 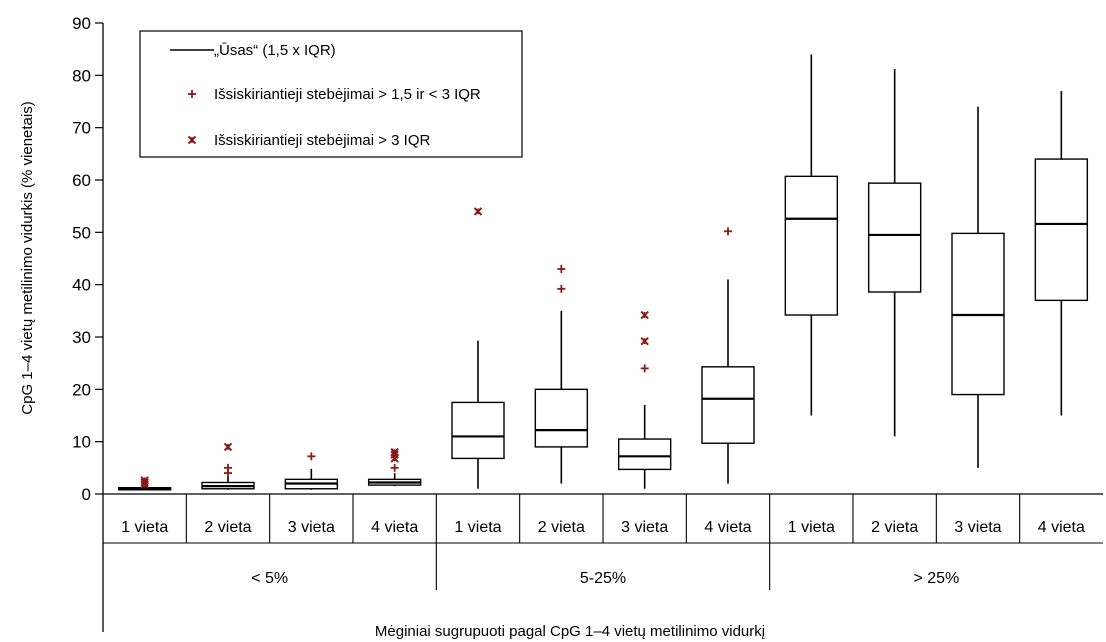 I want to click on y-tick-label: 10, so click(x=81, y=442).